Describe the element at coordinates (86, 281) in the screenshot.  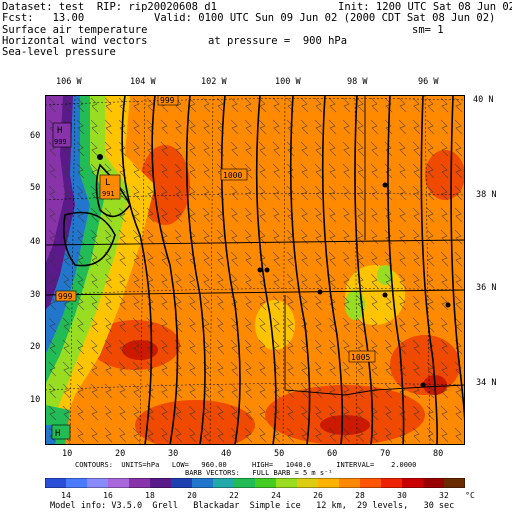
I see `pressure-centers: H 999 L 991 H` at that location.